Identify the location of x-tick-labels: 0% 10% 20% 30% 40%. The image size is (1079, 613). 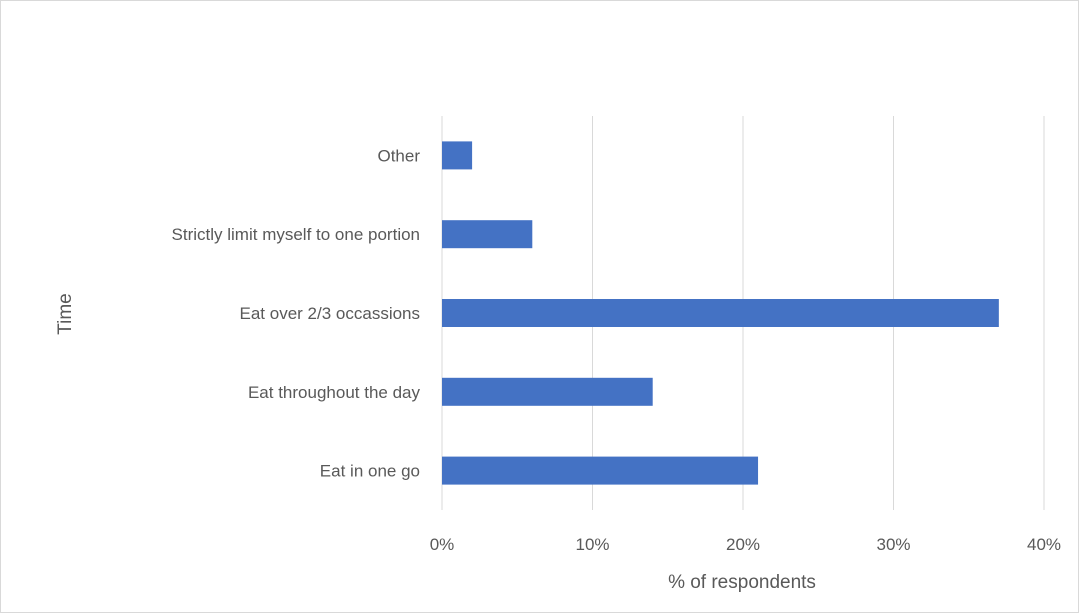
(745, 544).